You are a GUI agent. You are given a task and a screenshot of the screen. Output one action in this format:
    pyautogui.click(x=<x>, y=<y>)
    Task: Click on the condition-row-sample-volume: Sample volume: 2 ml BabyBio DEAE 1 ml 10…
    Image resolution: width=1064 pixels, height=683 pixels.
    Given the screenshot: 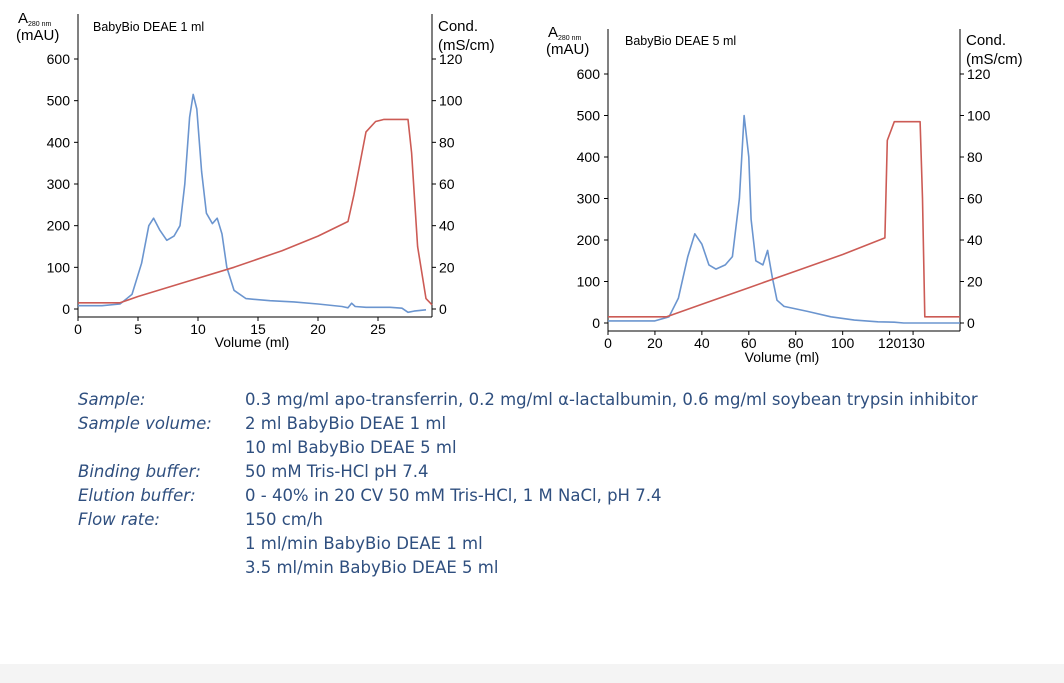 What is the action you would take?
    pyautogui.click(x=528, y=436)
    